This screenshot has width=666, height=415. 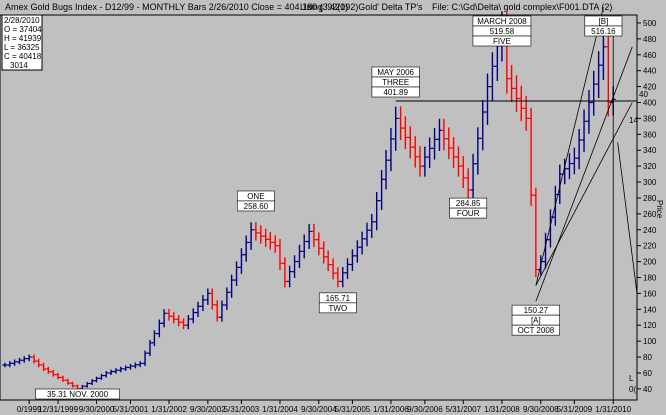 I want to click on x-tick-label: 5/31/2001, so click(x=131, y=409).